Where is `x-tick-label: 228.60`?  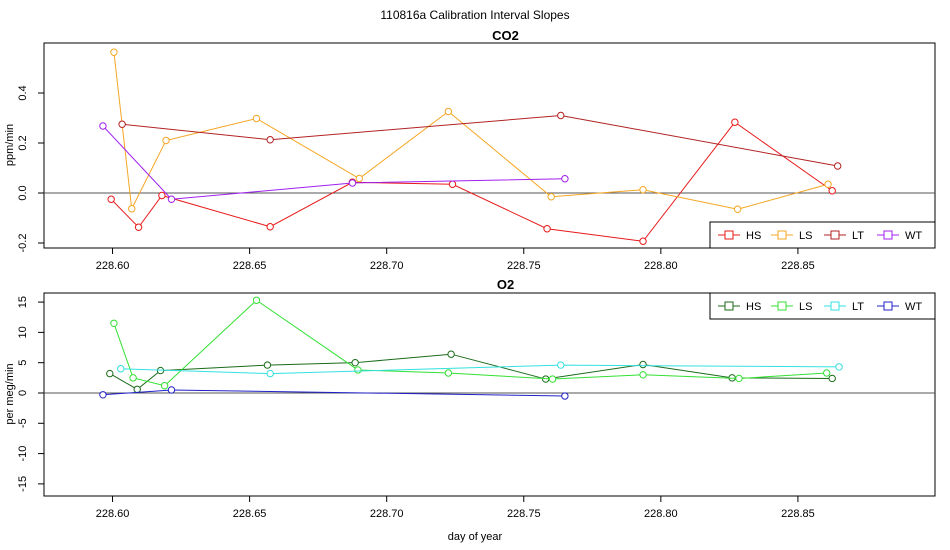 x-tick-label: 228.60 is located at coordinates (113, 514).